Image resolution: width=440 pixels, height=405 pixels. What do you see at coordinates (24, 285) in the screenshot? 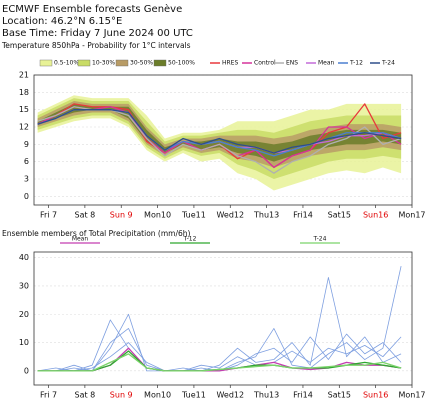
I see `y-tick-label: 30` at bounding box center [24, 285].